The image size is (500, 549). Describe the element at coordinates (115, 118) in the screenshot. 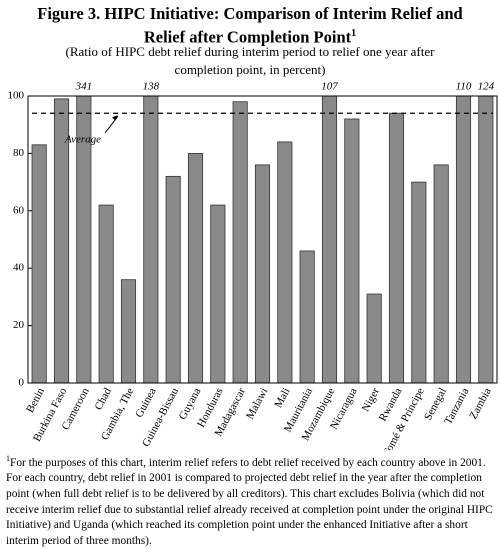

I see `average-arrowhead` at that location.